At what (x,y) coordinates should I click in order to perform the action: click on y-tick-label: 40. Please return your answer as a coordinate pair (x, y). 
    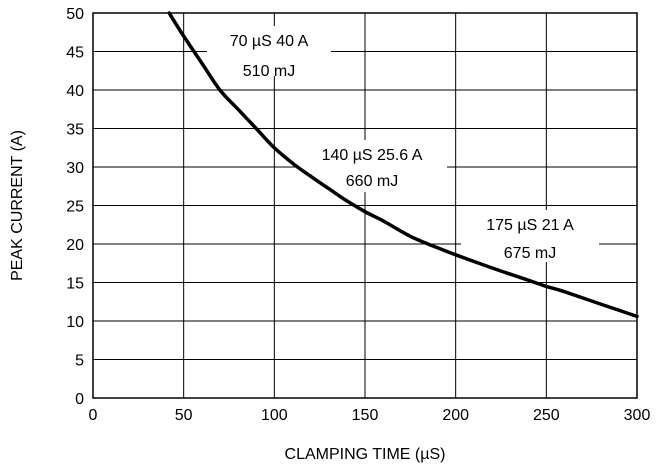
    Looking at the image, I should click on (75, 91).